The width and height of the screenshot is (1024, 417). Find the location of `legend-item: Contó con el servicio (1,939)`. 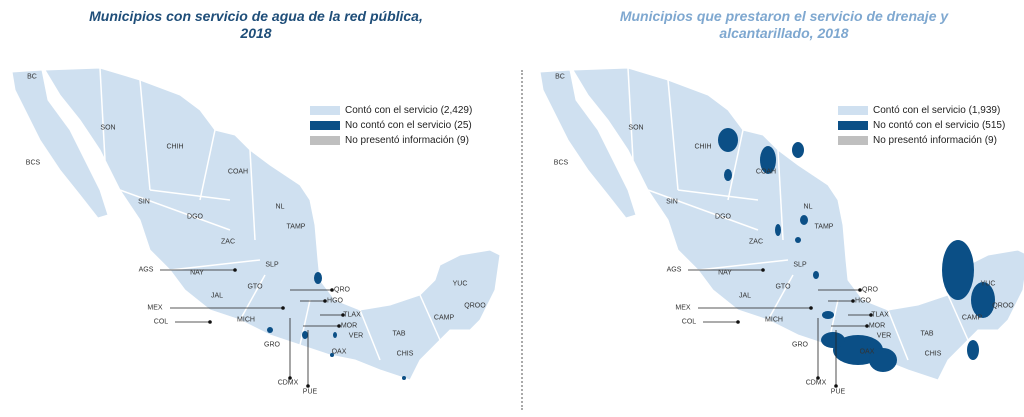

legend-item: Contó con el servicio (1,939) is located at coordinates (921, 110).